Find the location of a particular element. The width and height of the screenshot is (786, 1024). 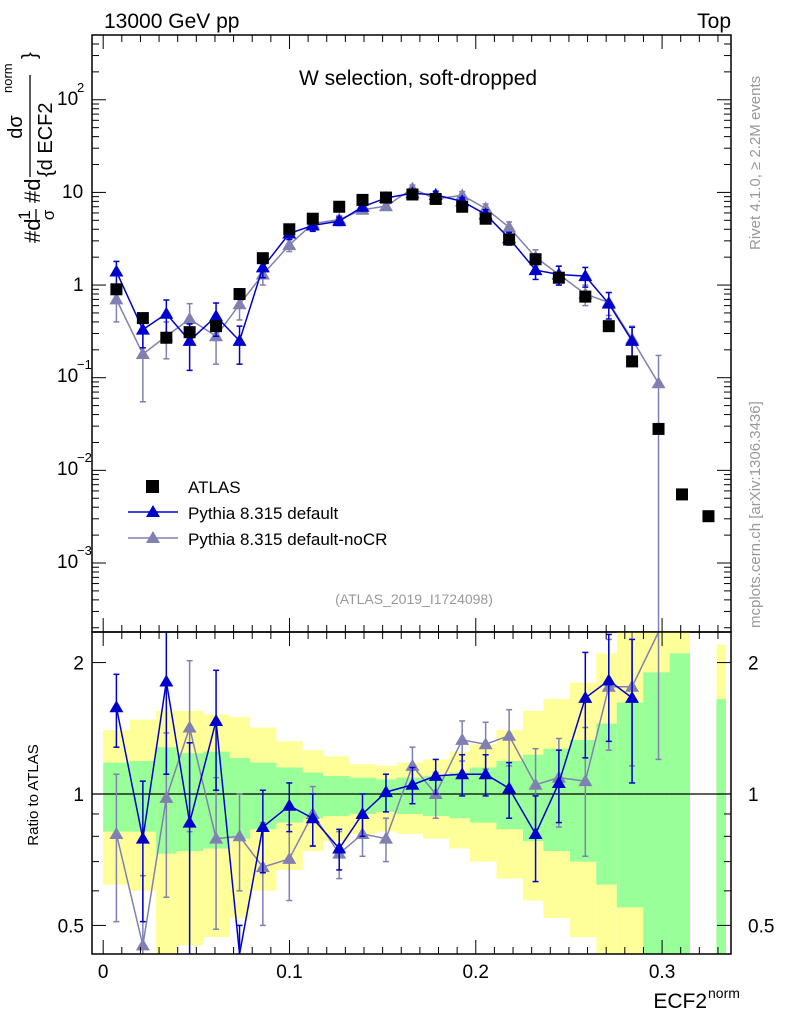

legend-label-default: Pythia 8.315 default is located at coordinates (263, 513).